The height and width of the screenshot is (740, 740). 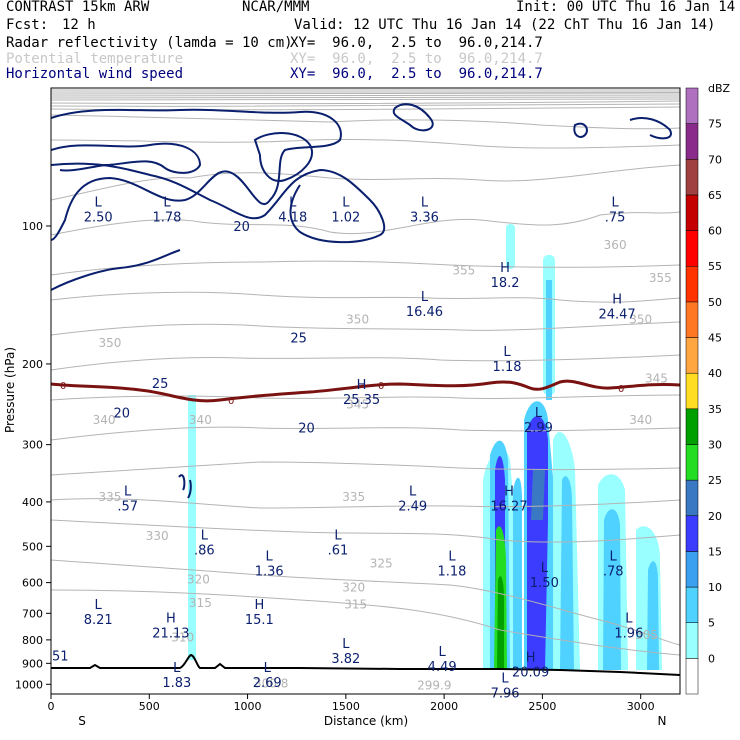 What do you see at coordinates (32, 445) in the screenshot?
I see `y-tick-label: 300` at bounding box center [32, 445].